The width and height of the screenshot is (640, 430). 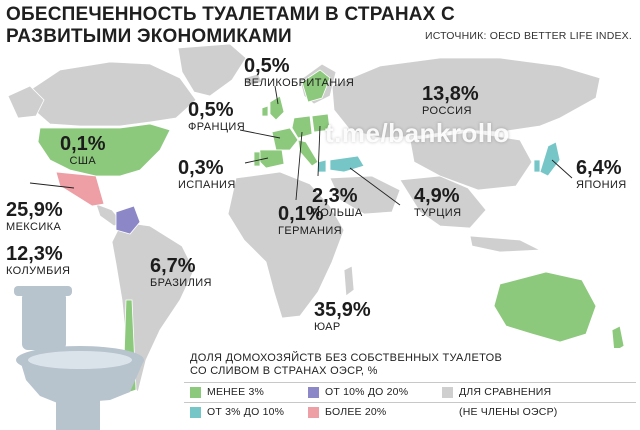 I want to click on label-spain: 0,3% ИСПАНИЯ, so click(x=207, y=174).